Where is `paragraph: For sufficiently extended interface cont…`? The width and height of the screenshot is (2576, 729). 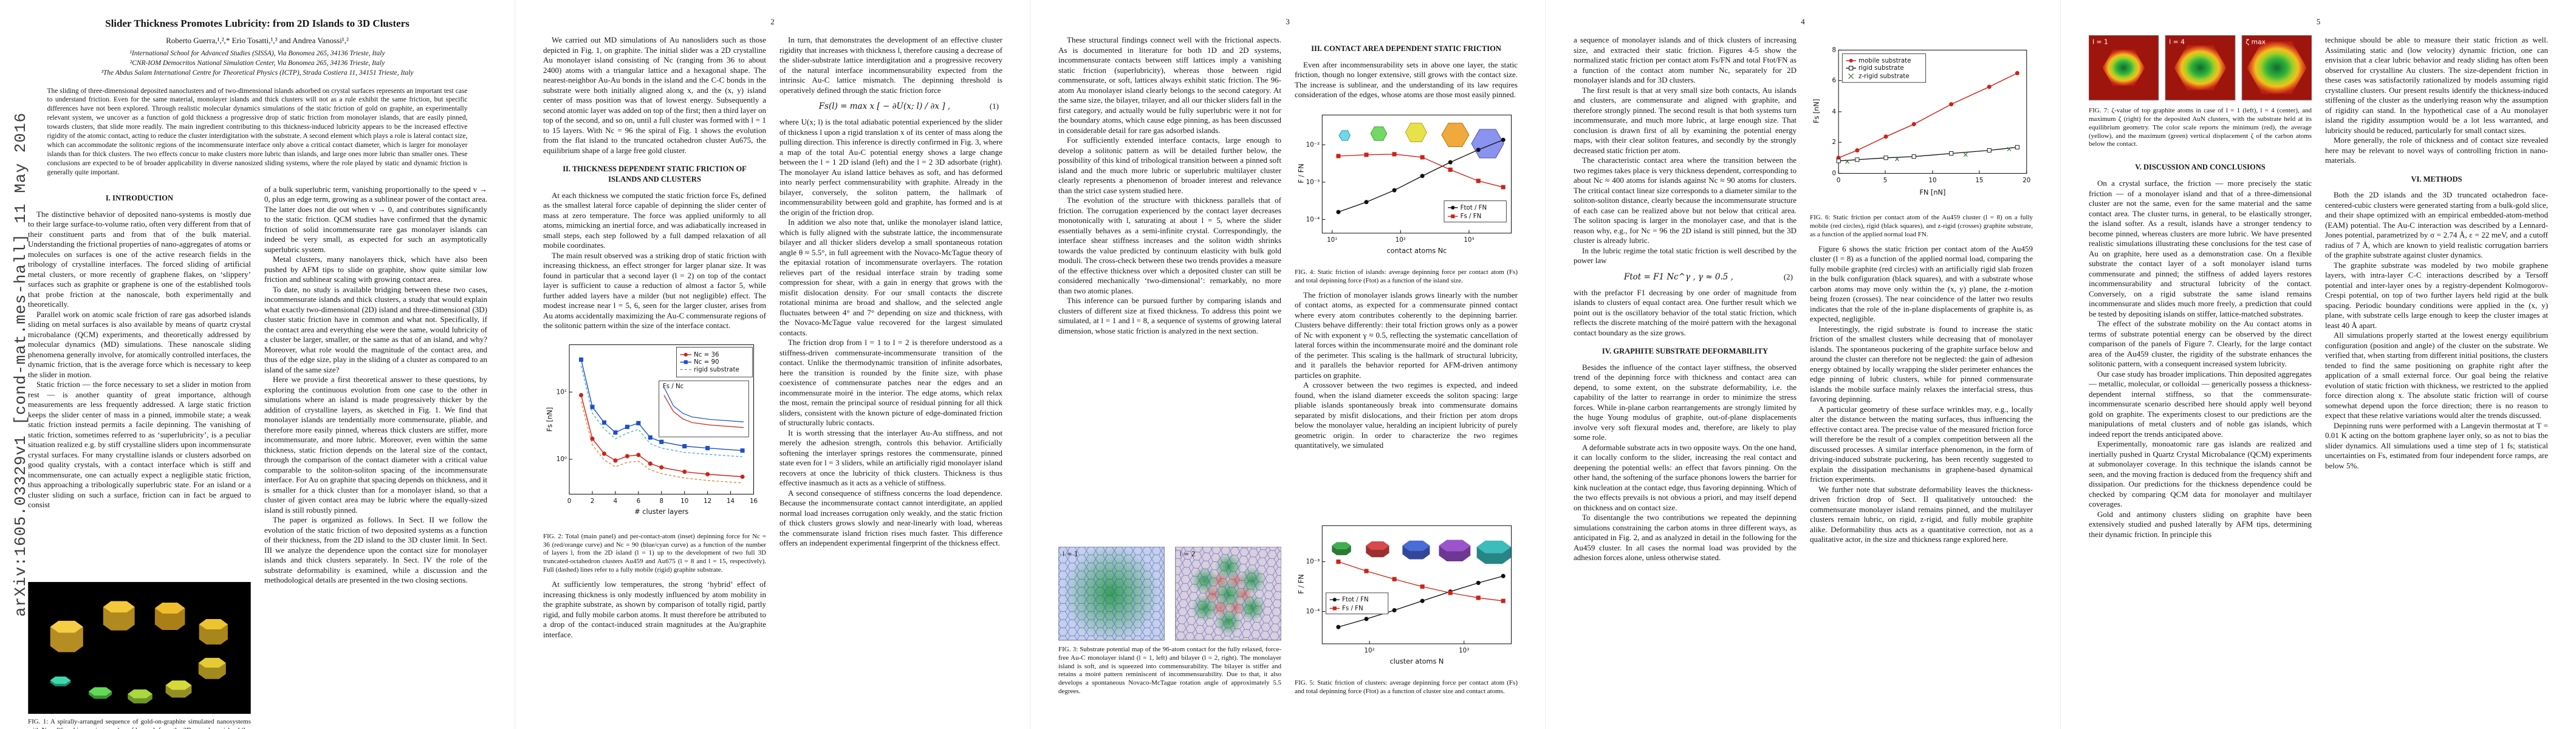
paragraph: For sufficiently extended interface cont… is located at coordinates (1169, 165).